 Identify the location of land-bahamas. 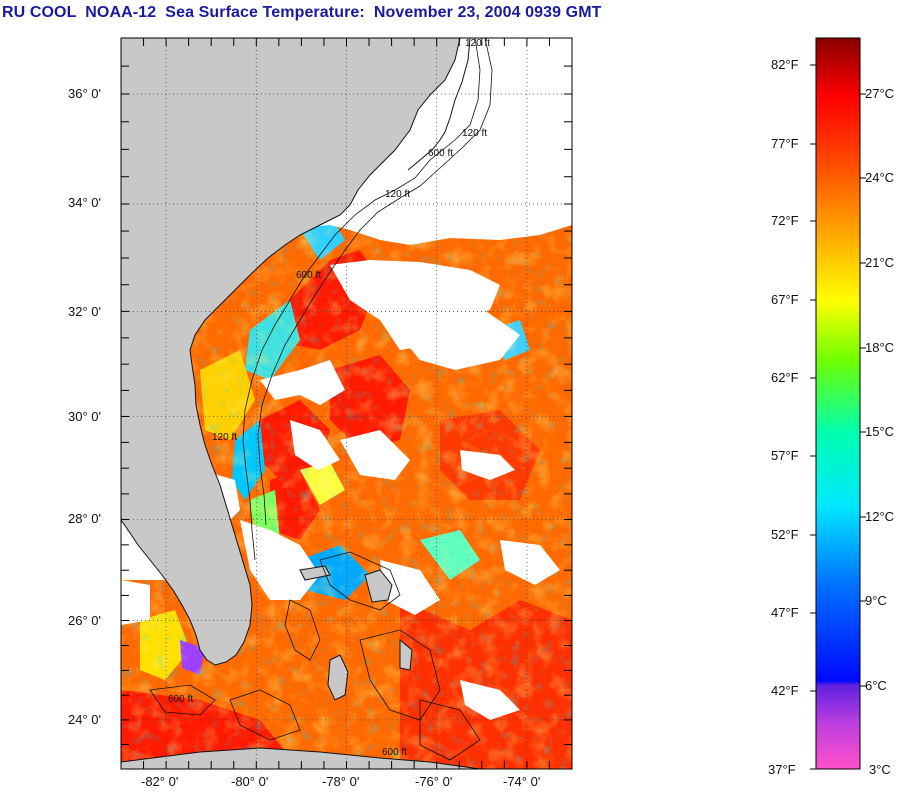
(356, 633).